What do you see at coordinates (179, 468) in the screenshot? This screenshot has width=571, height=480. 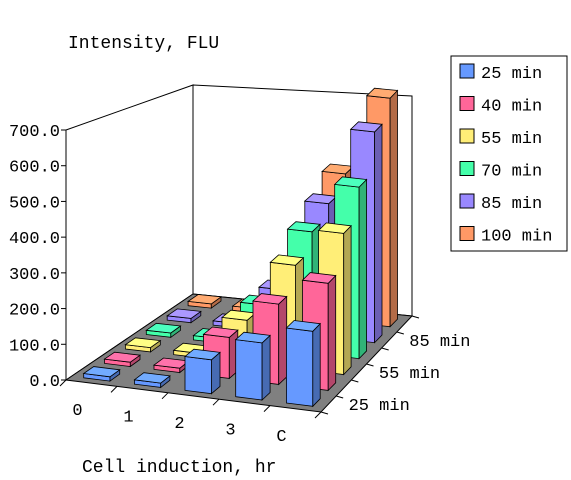 I see `x-axis-label: Cell induction, hr` at bounding box center [179, 468].